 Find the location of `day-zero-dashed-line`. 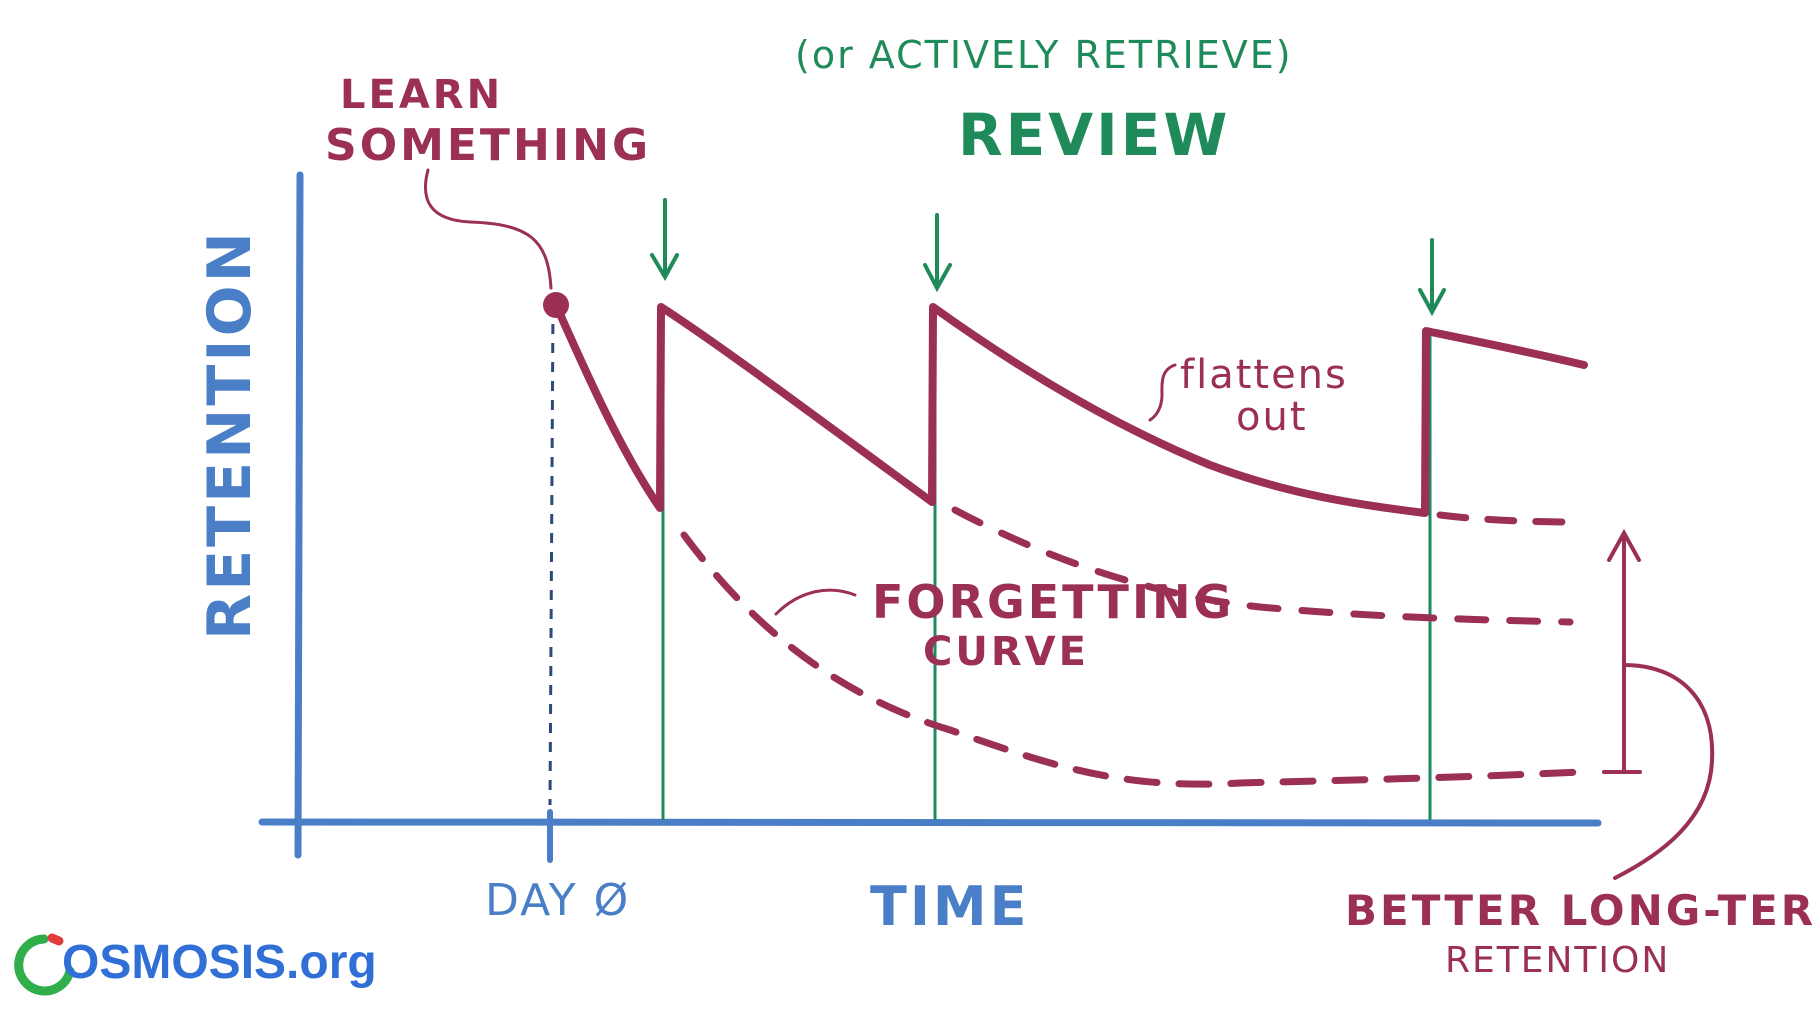

day-zero-dashed-line is located at coordinates (551, 555).